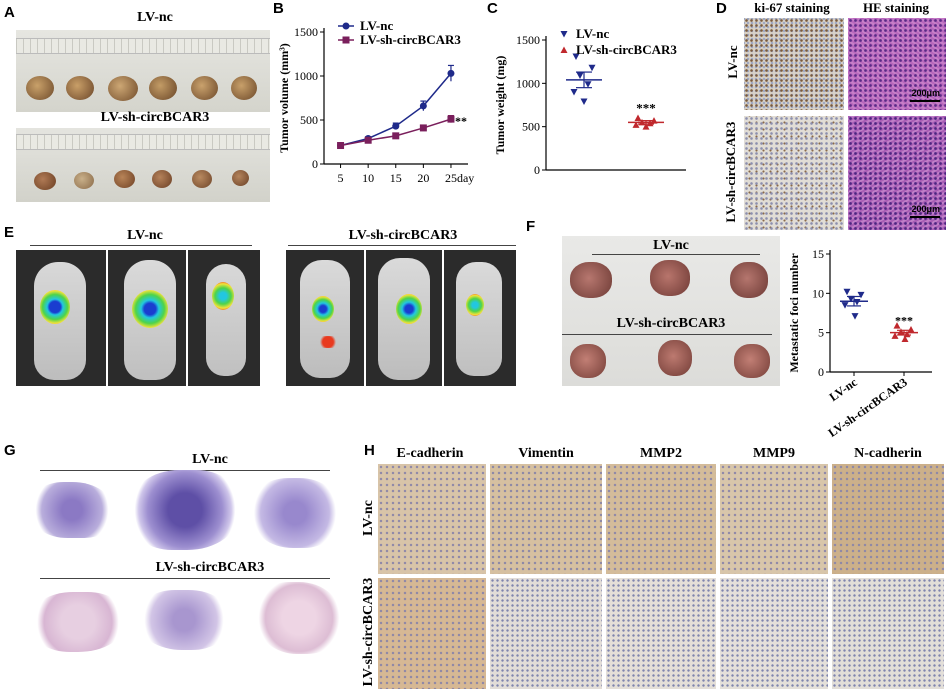 The height and width of the screenshot is (697, 947). I want to click on panel-d-row1-label: LV-nc, so click(732, 62).